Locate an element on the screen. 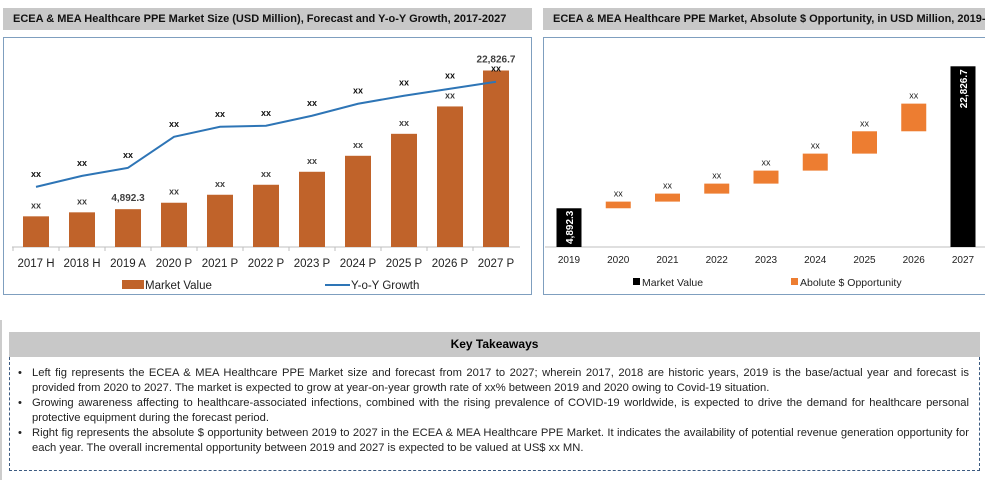  x-tick-label: 2017 H is located at coordinates (35, 264).